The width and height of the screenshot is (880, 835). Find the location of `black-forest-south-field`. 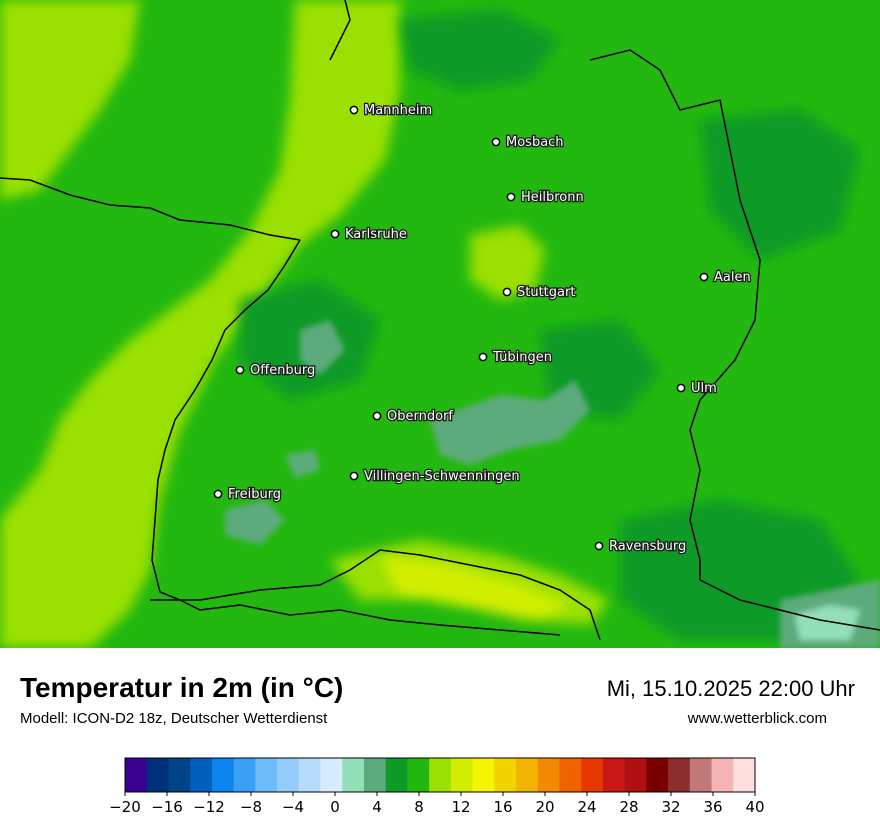

black-forest-south-field is located at coordinates (255, 522).